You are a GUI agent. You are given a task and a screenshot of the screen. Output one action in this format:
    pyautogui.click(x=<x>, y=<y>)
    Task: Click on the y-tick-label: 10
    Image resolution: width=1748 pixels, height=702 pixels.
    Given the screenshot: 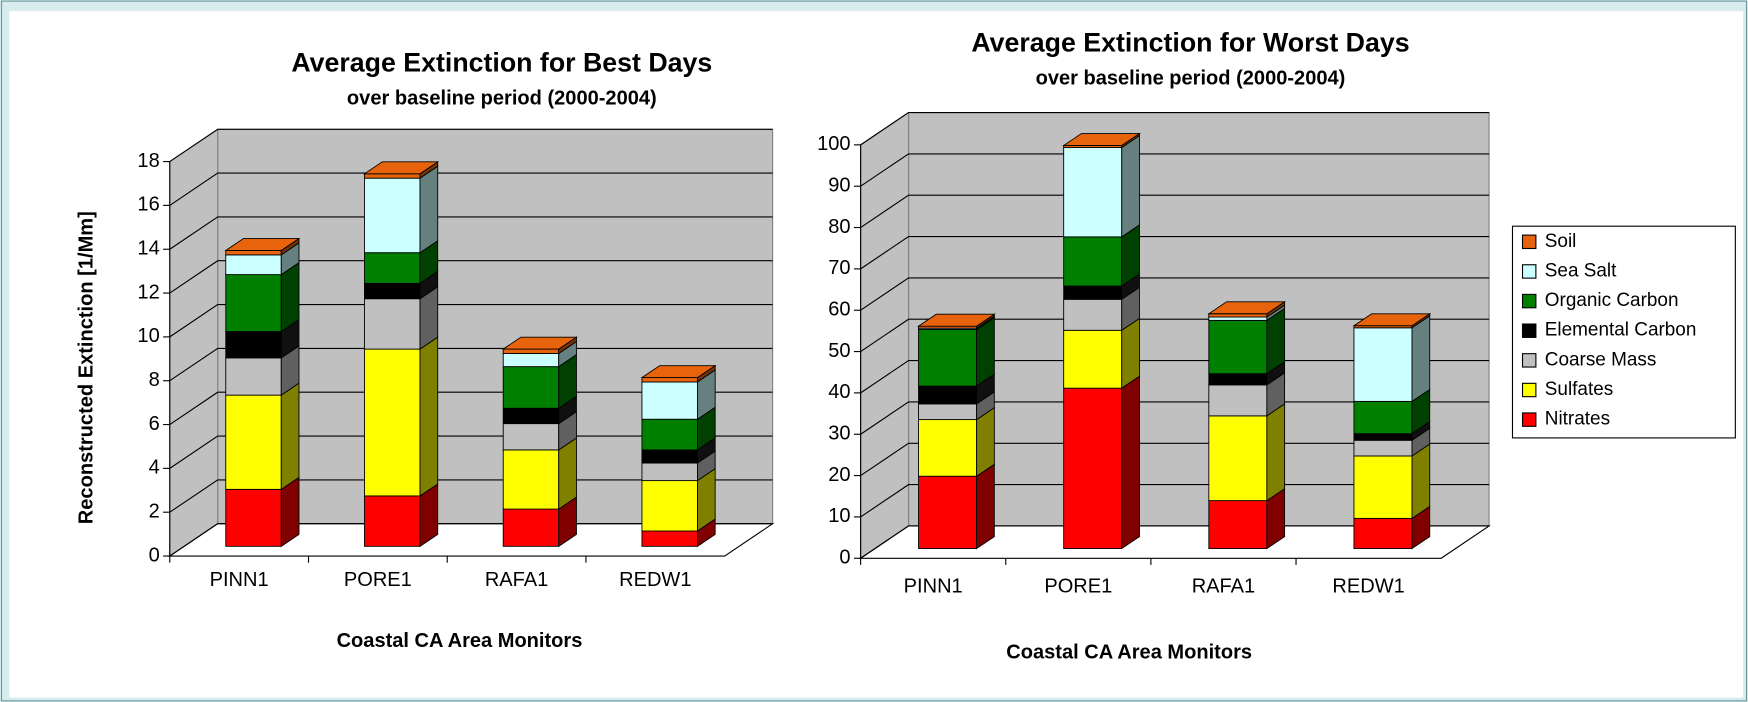 What is the action you would take?
    pyautogui.click(x=148, y=336)
    